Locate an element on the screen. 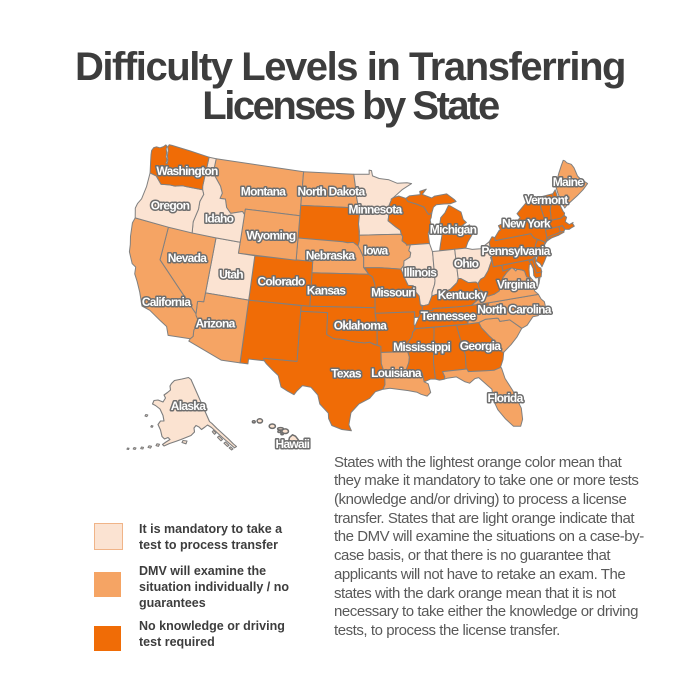 The image size is (700, 700). svg-text: North Carolina is located at coordinates (514, 310).